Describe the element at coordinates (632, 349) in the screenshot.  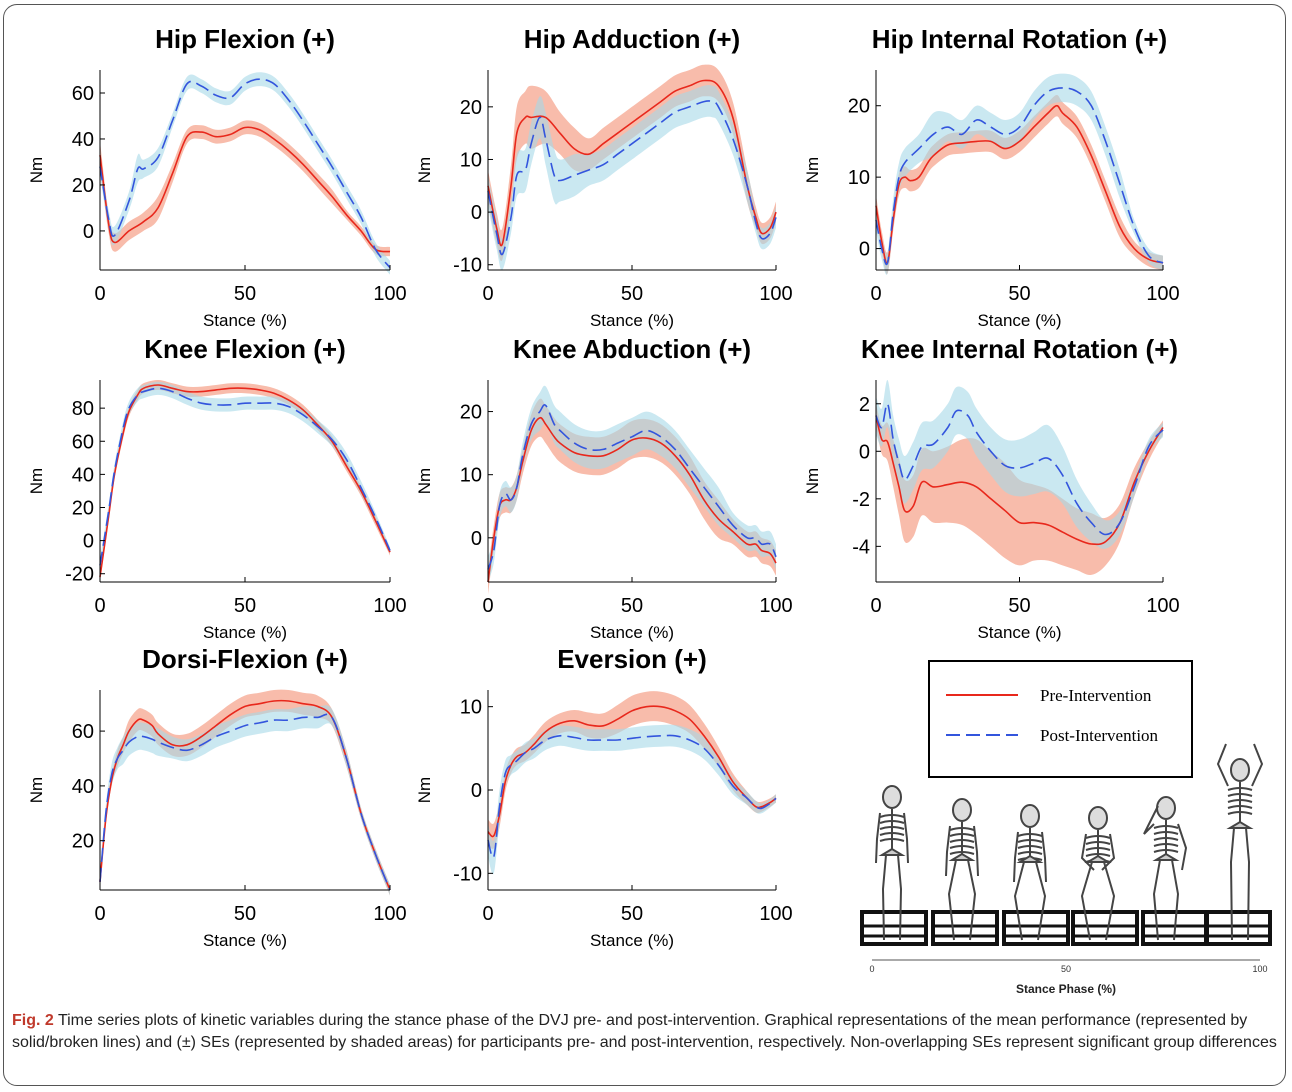
I see `chart-title: Knee Abduction (+)` at that location.